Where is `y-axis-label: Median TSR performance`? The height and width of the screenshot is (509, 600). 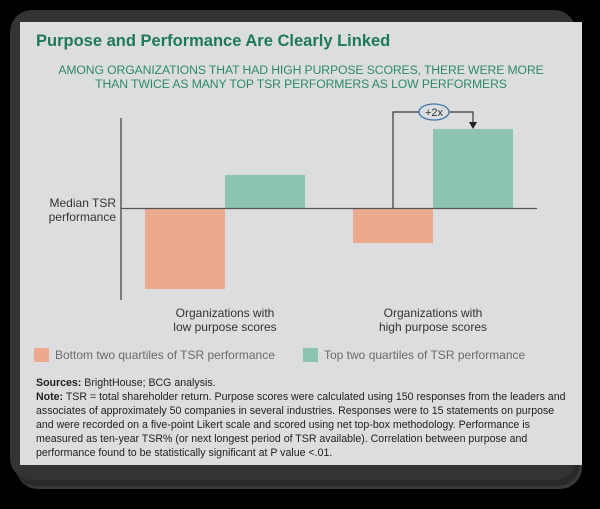
y-axis-label: Median TSR performance is located at coordinates (78, 210).